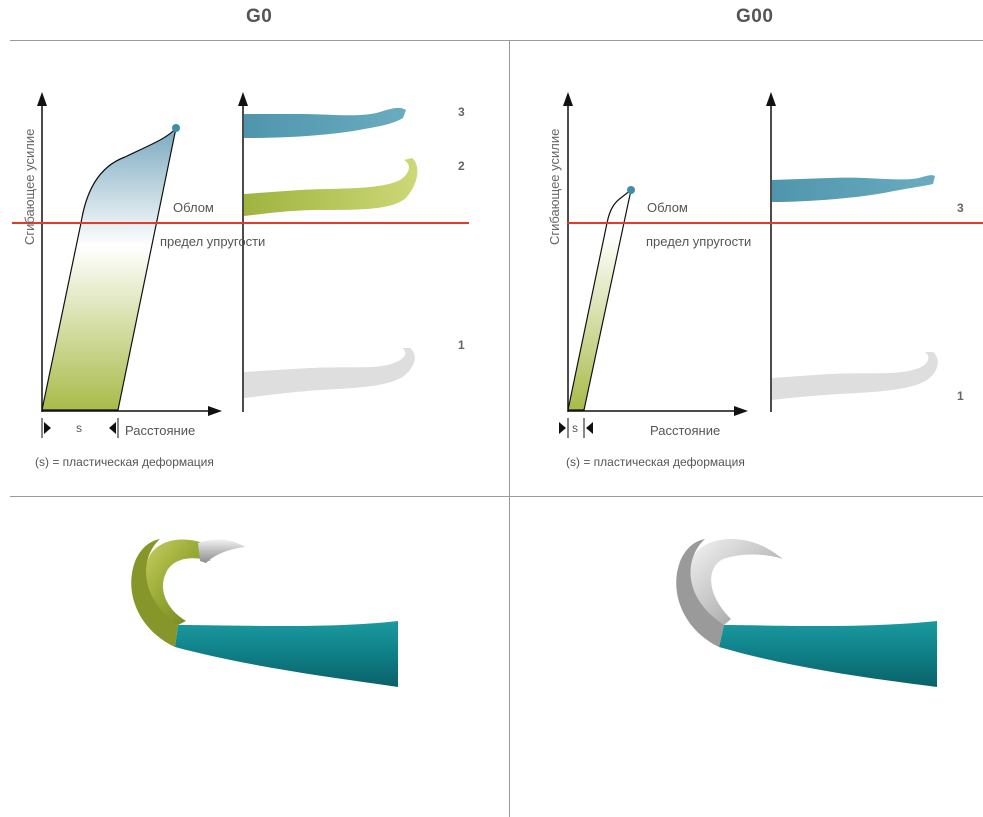 The height and width of the screenshot is (817, 983). I want to click on g0-deformation-area, so click(109, 269).